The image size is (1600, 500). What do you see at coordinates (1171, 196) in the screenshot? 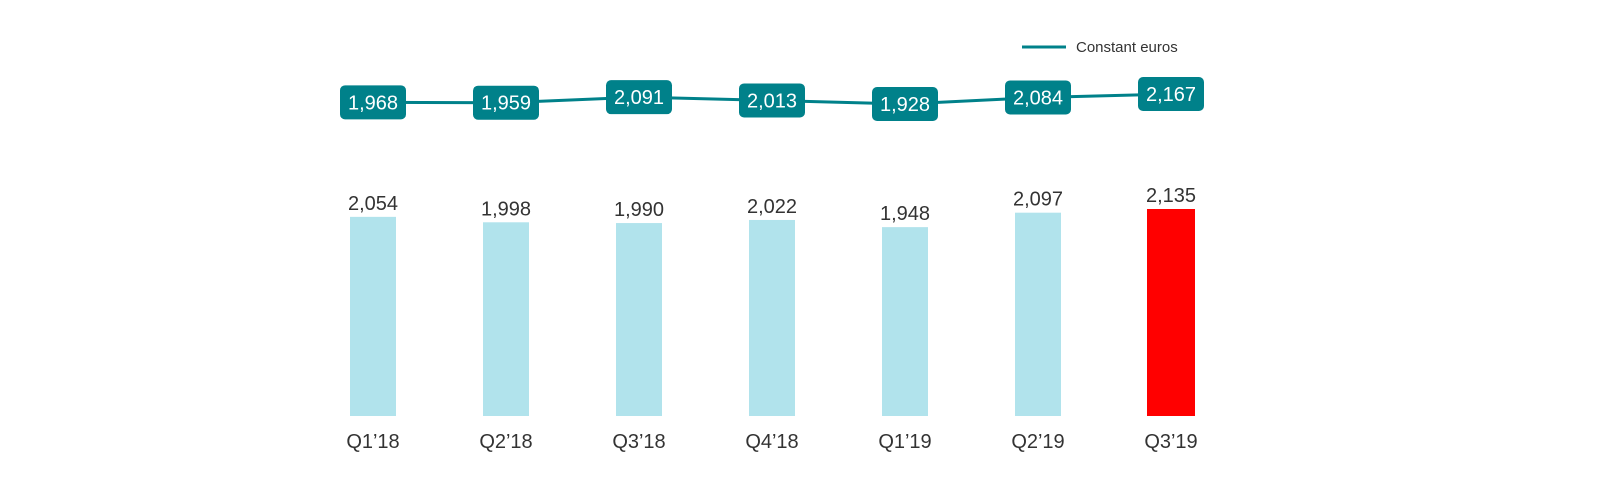
I see `bar-value-label-6: 2,135` at bounding box center [1171, 196].